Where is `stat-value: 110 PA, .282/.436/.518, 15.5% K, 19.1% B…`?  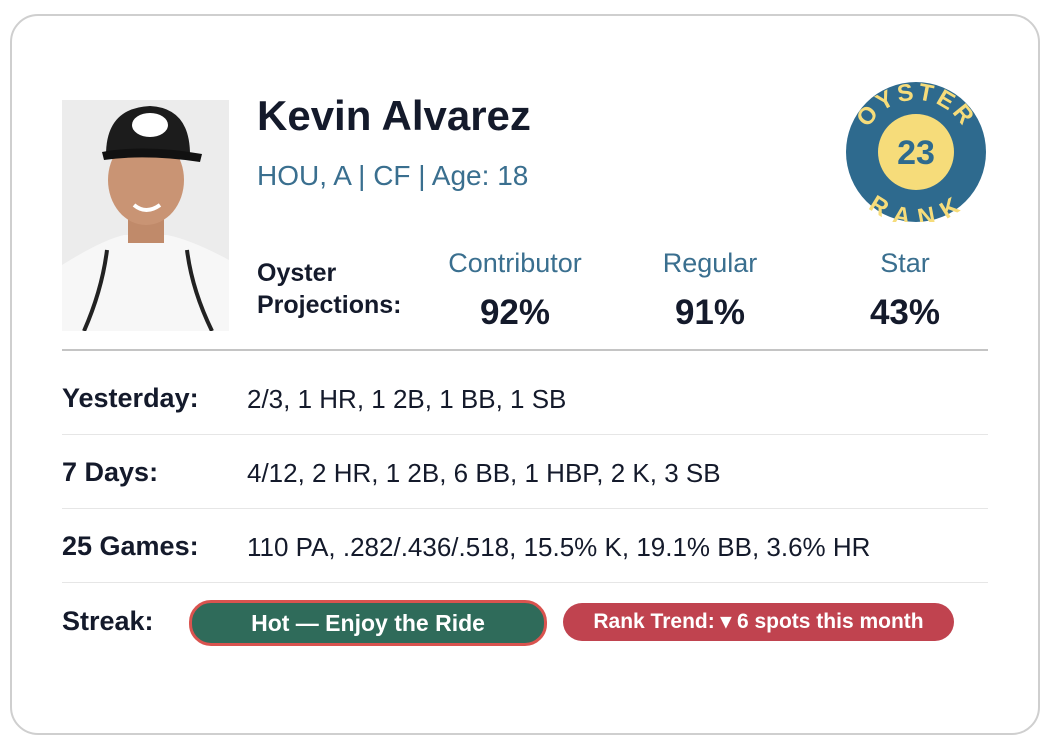
stat-value: 110 PA, .282/.436/.518, 15.5% K, 19.1% B… is located at coordinates (559, 547).